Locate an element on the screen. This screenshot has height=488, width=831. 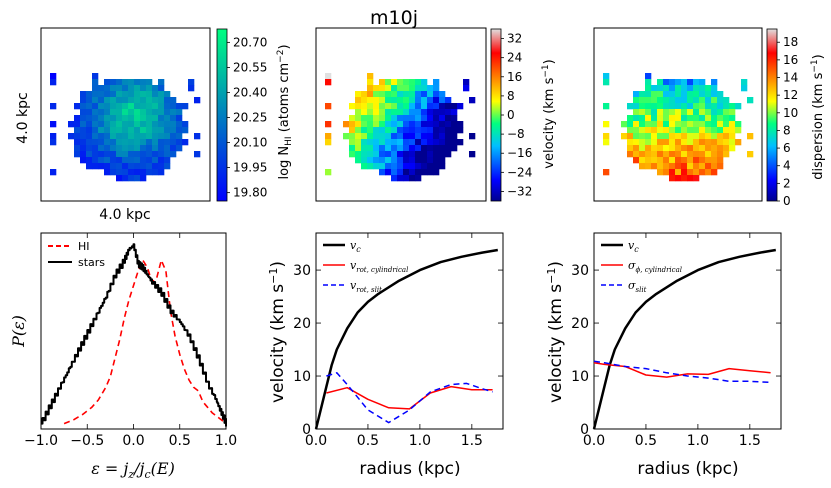
colorbar-tick-label: 6 is located at coordinates (787, 148).